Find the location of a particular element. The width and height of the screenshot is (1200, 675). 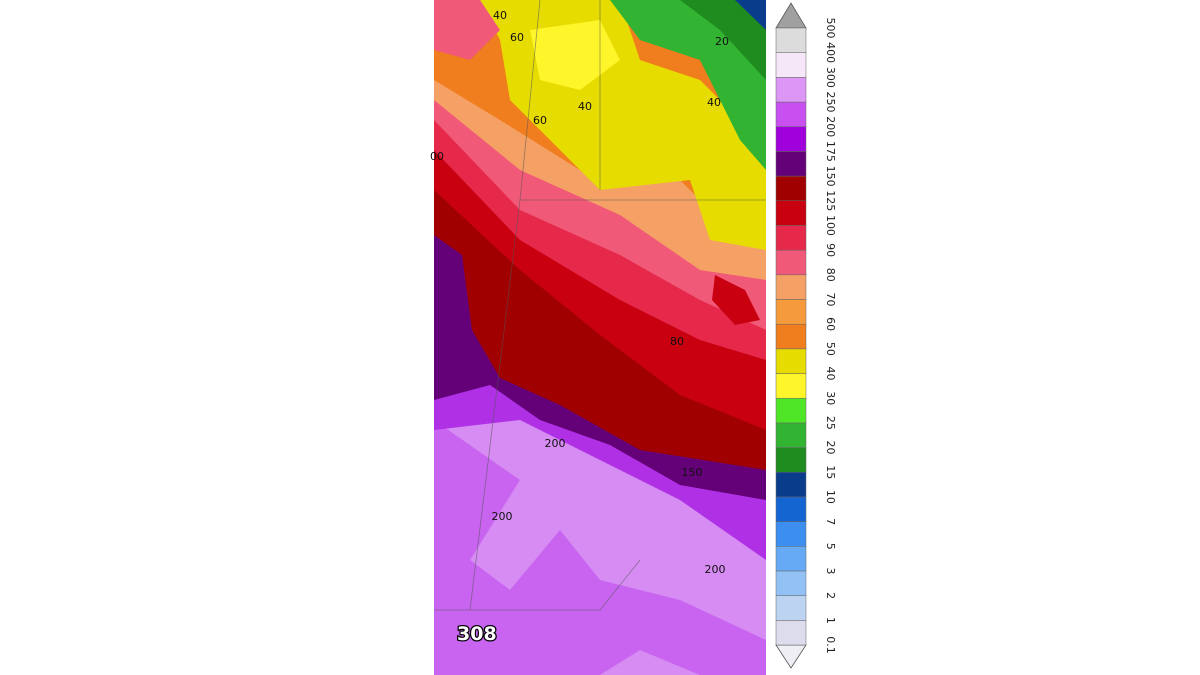

colorbar-label: 40 is located at coordinates (830, 374).